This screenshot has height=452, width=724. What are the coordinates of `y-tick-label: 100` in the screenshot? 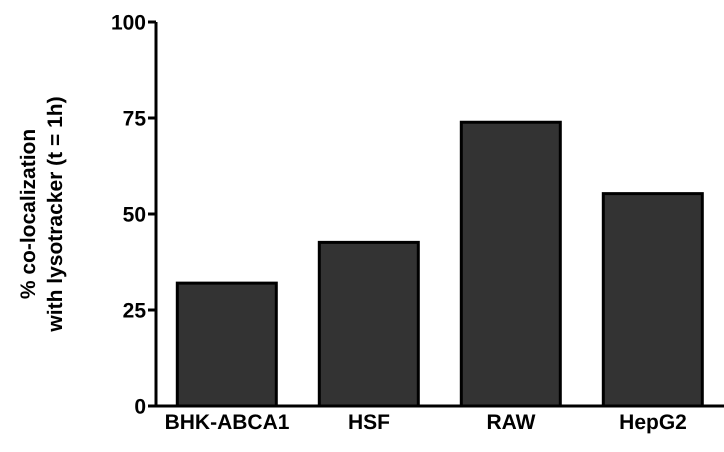 It's located at (128, 22).